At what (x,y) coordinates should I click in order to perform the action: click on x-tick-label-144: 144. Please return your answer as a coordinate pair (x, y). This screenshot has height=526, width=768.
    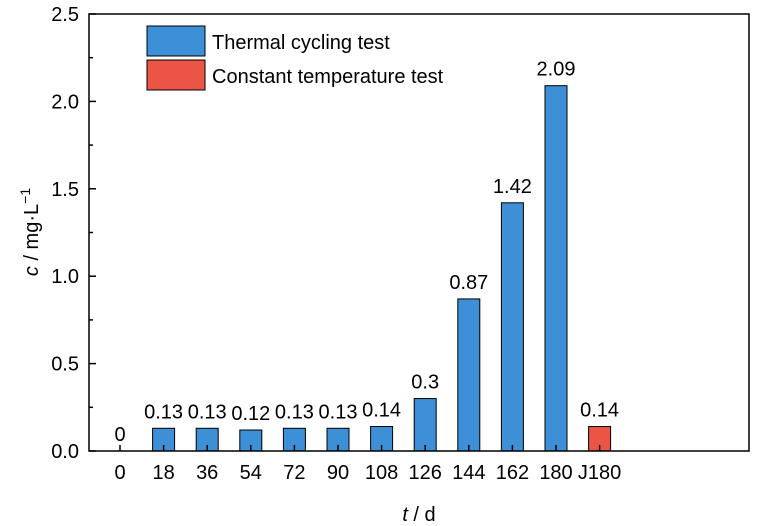
    Looking at the image, I should click on (468, 473).